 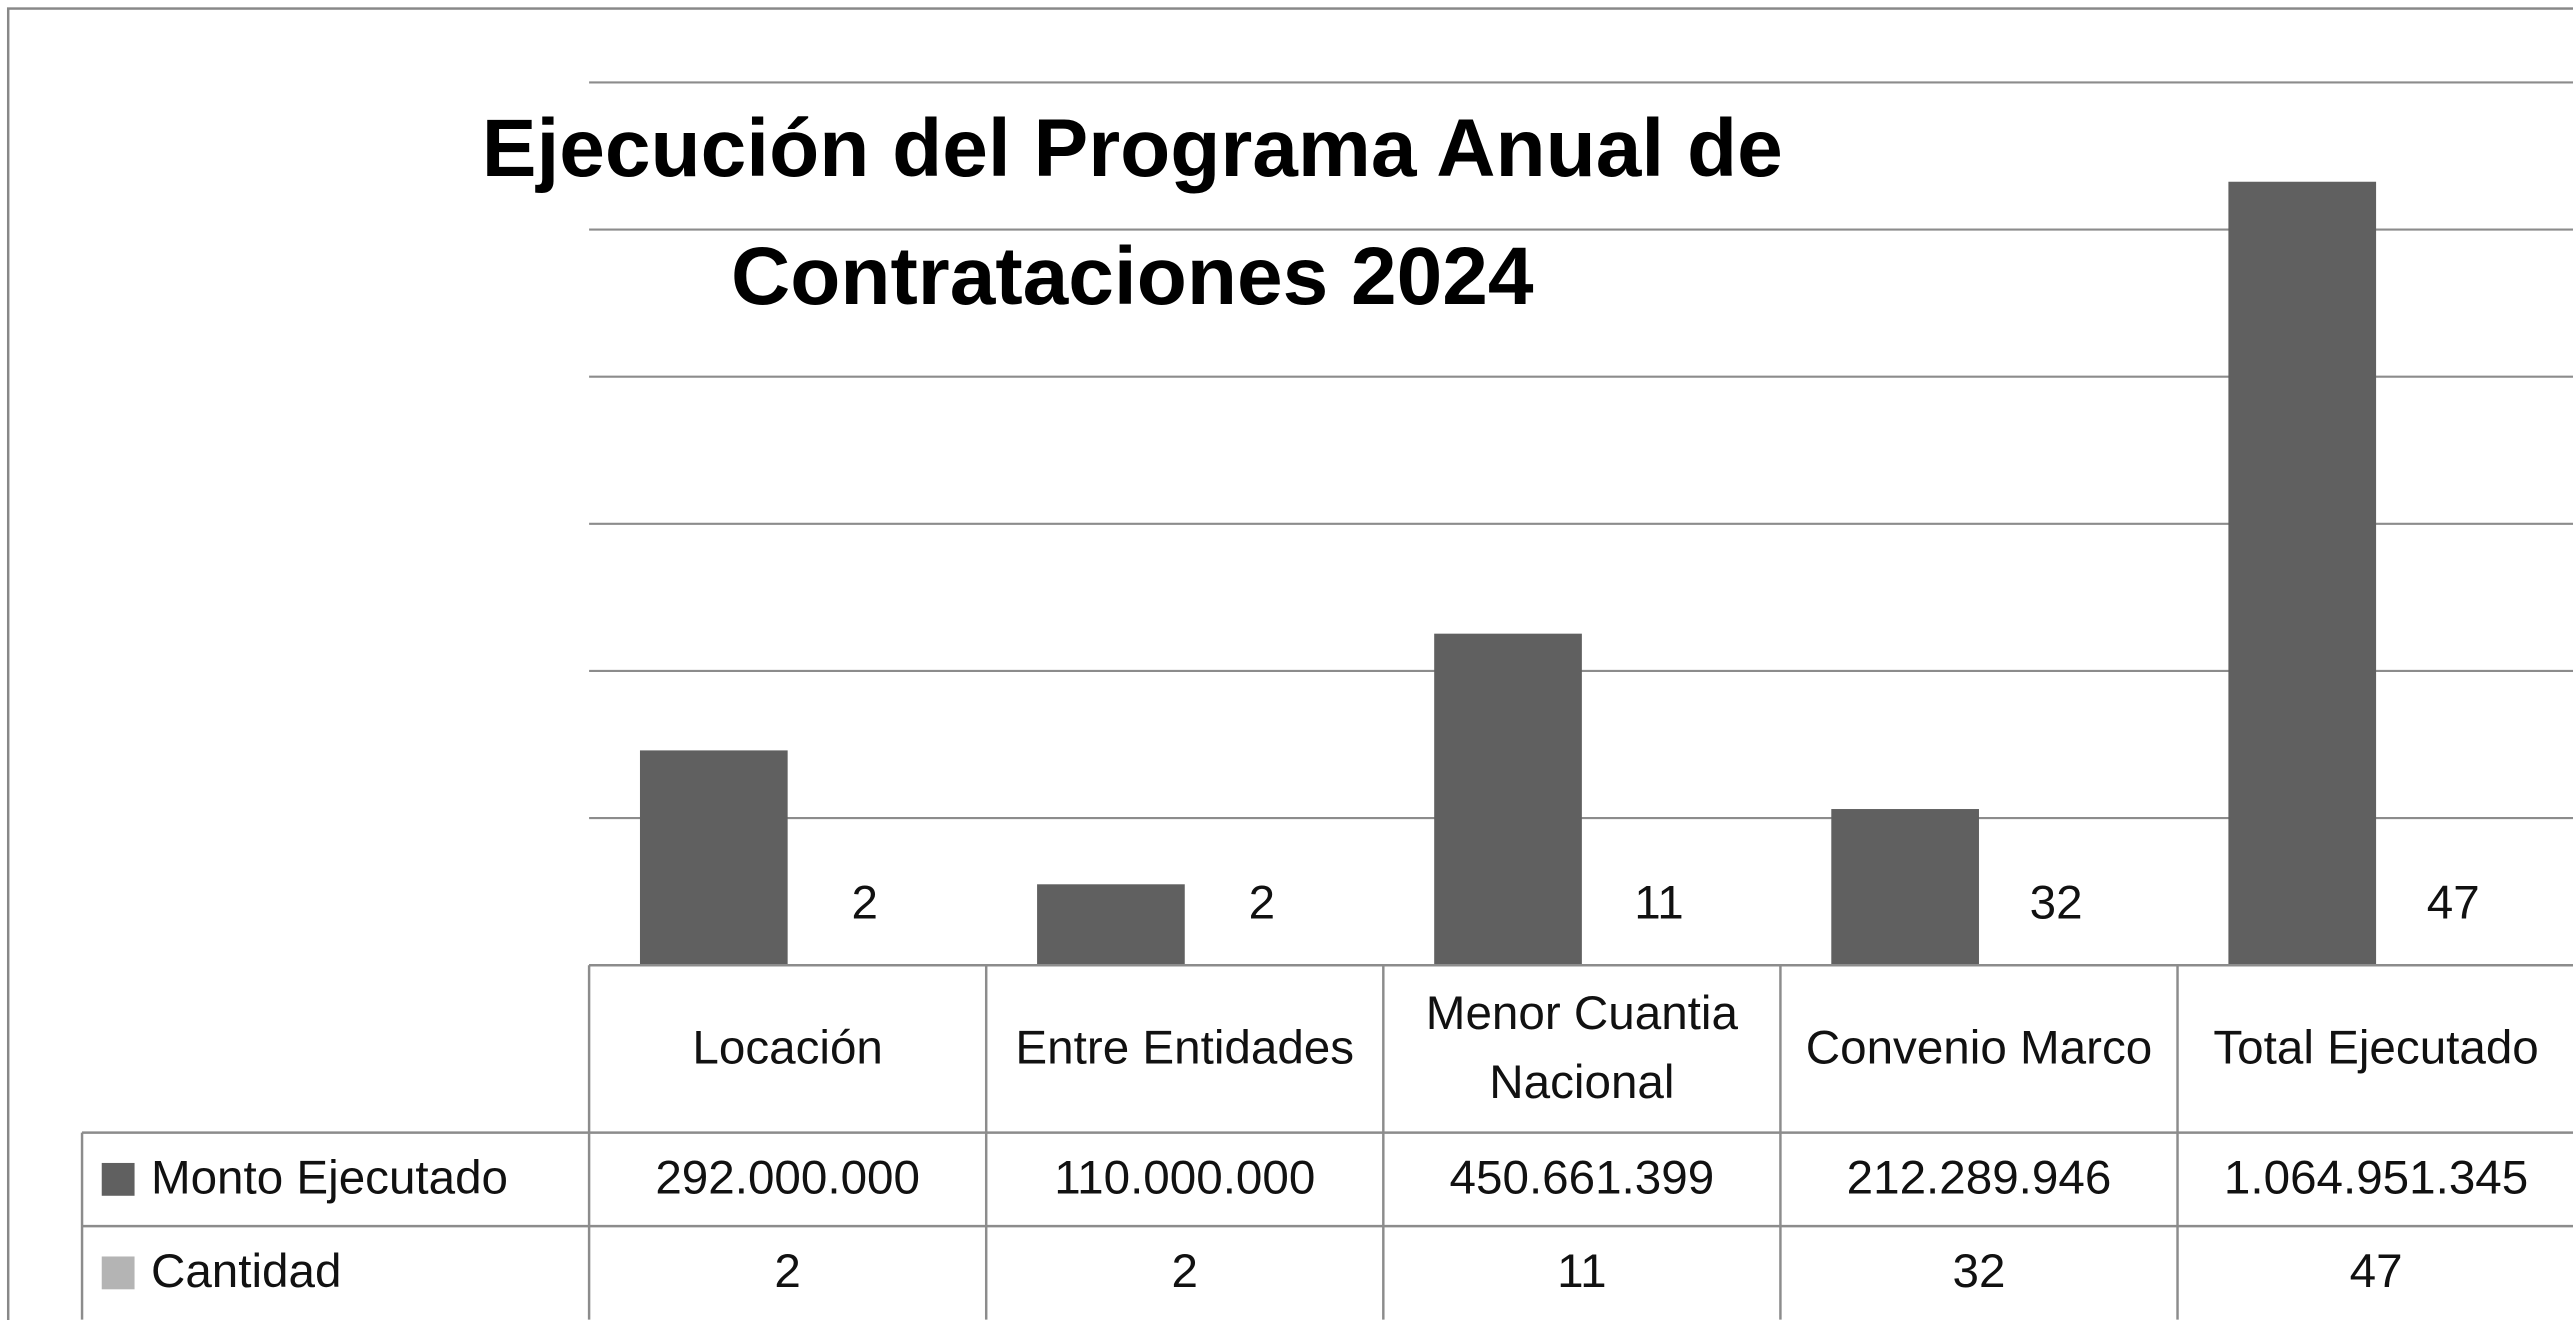 I want to click on table-value: 47, so click(x=2376, y=1273).